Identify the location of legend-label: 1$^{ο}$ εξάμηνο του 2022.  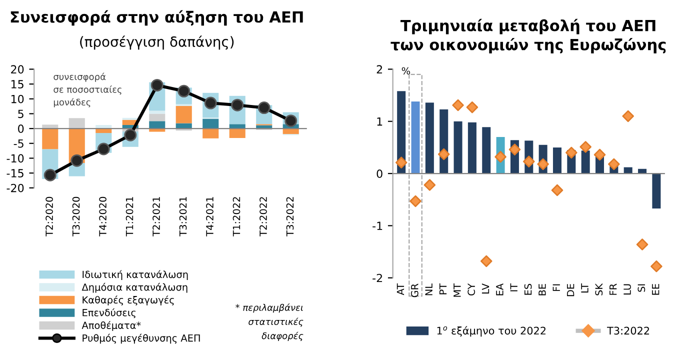
(491, 331).